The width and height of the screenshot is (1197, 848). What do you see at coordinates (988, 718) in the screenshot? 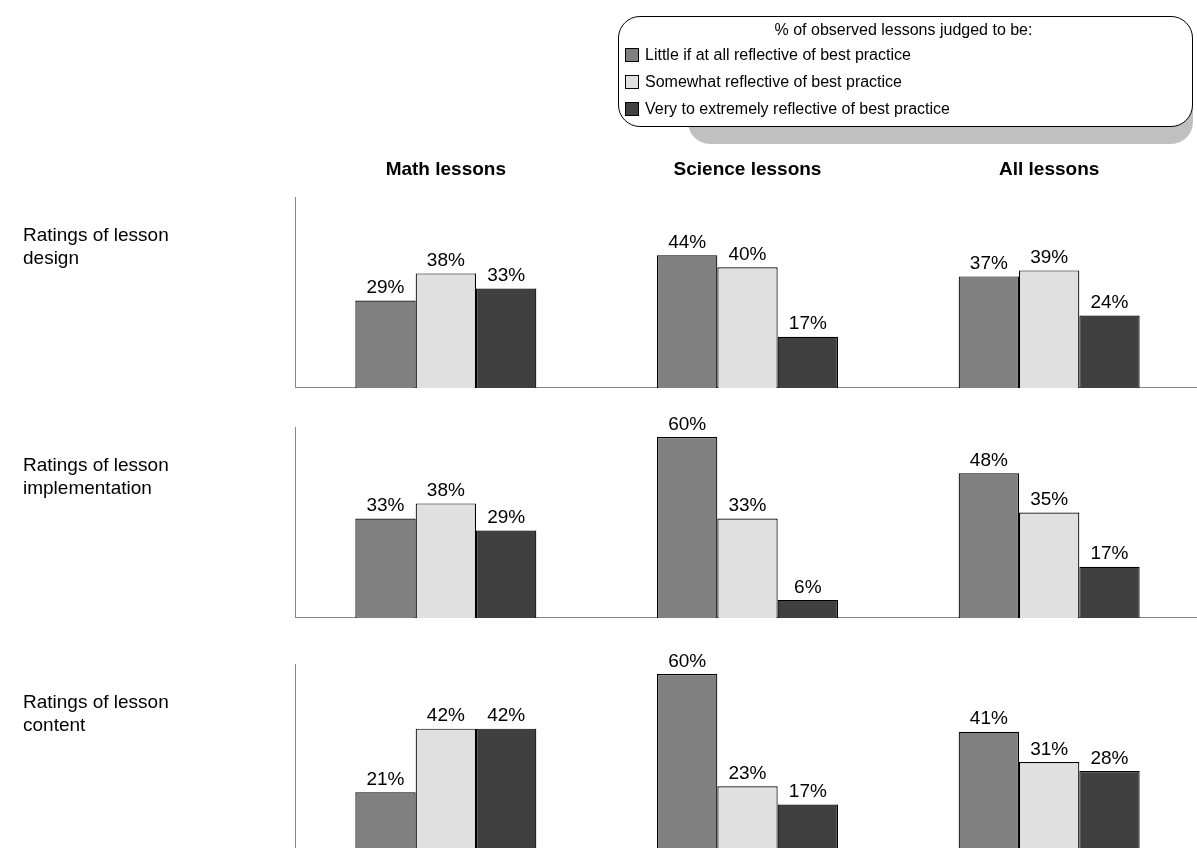
I see `data-label: 41%` at bounding box center [988, 718].